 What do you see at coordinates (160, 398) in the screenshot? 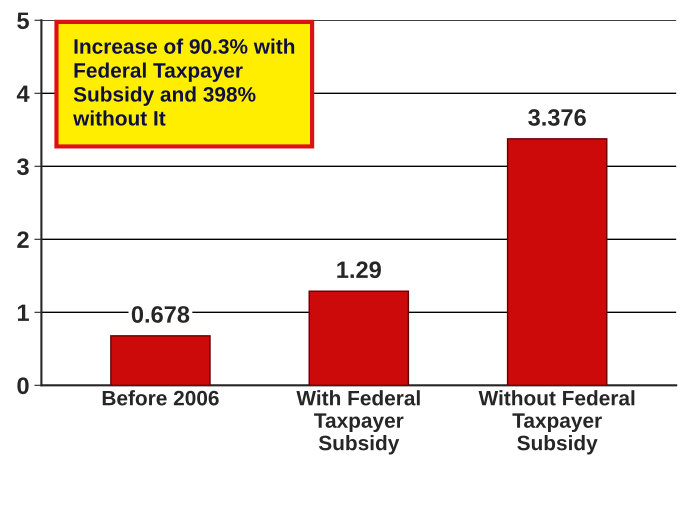
I see `x-tick-label: Before 2006` at bounding box center [160, 398].